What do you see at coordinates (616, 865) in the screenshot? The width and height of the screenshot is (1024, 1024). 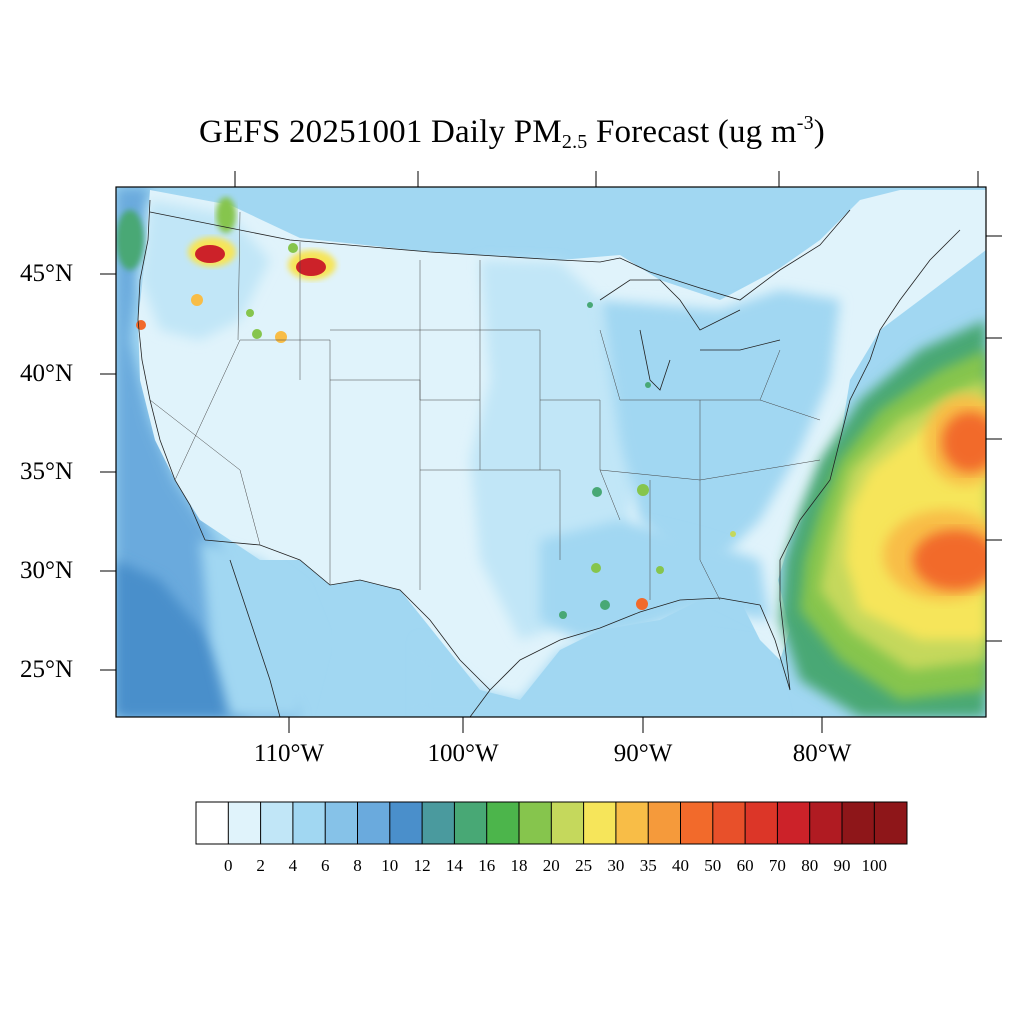 I see `legend-label-30: 30` at bounding box center [616, 865].